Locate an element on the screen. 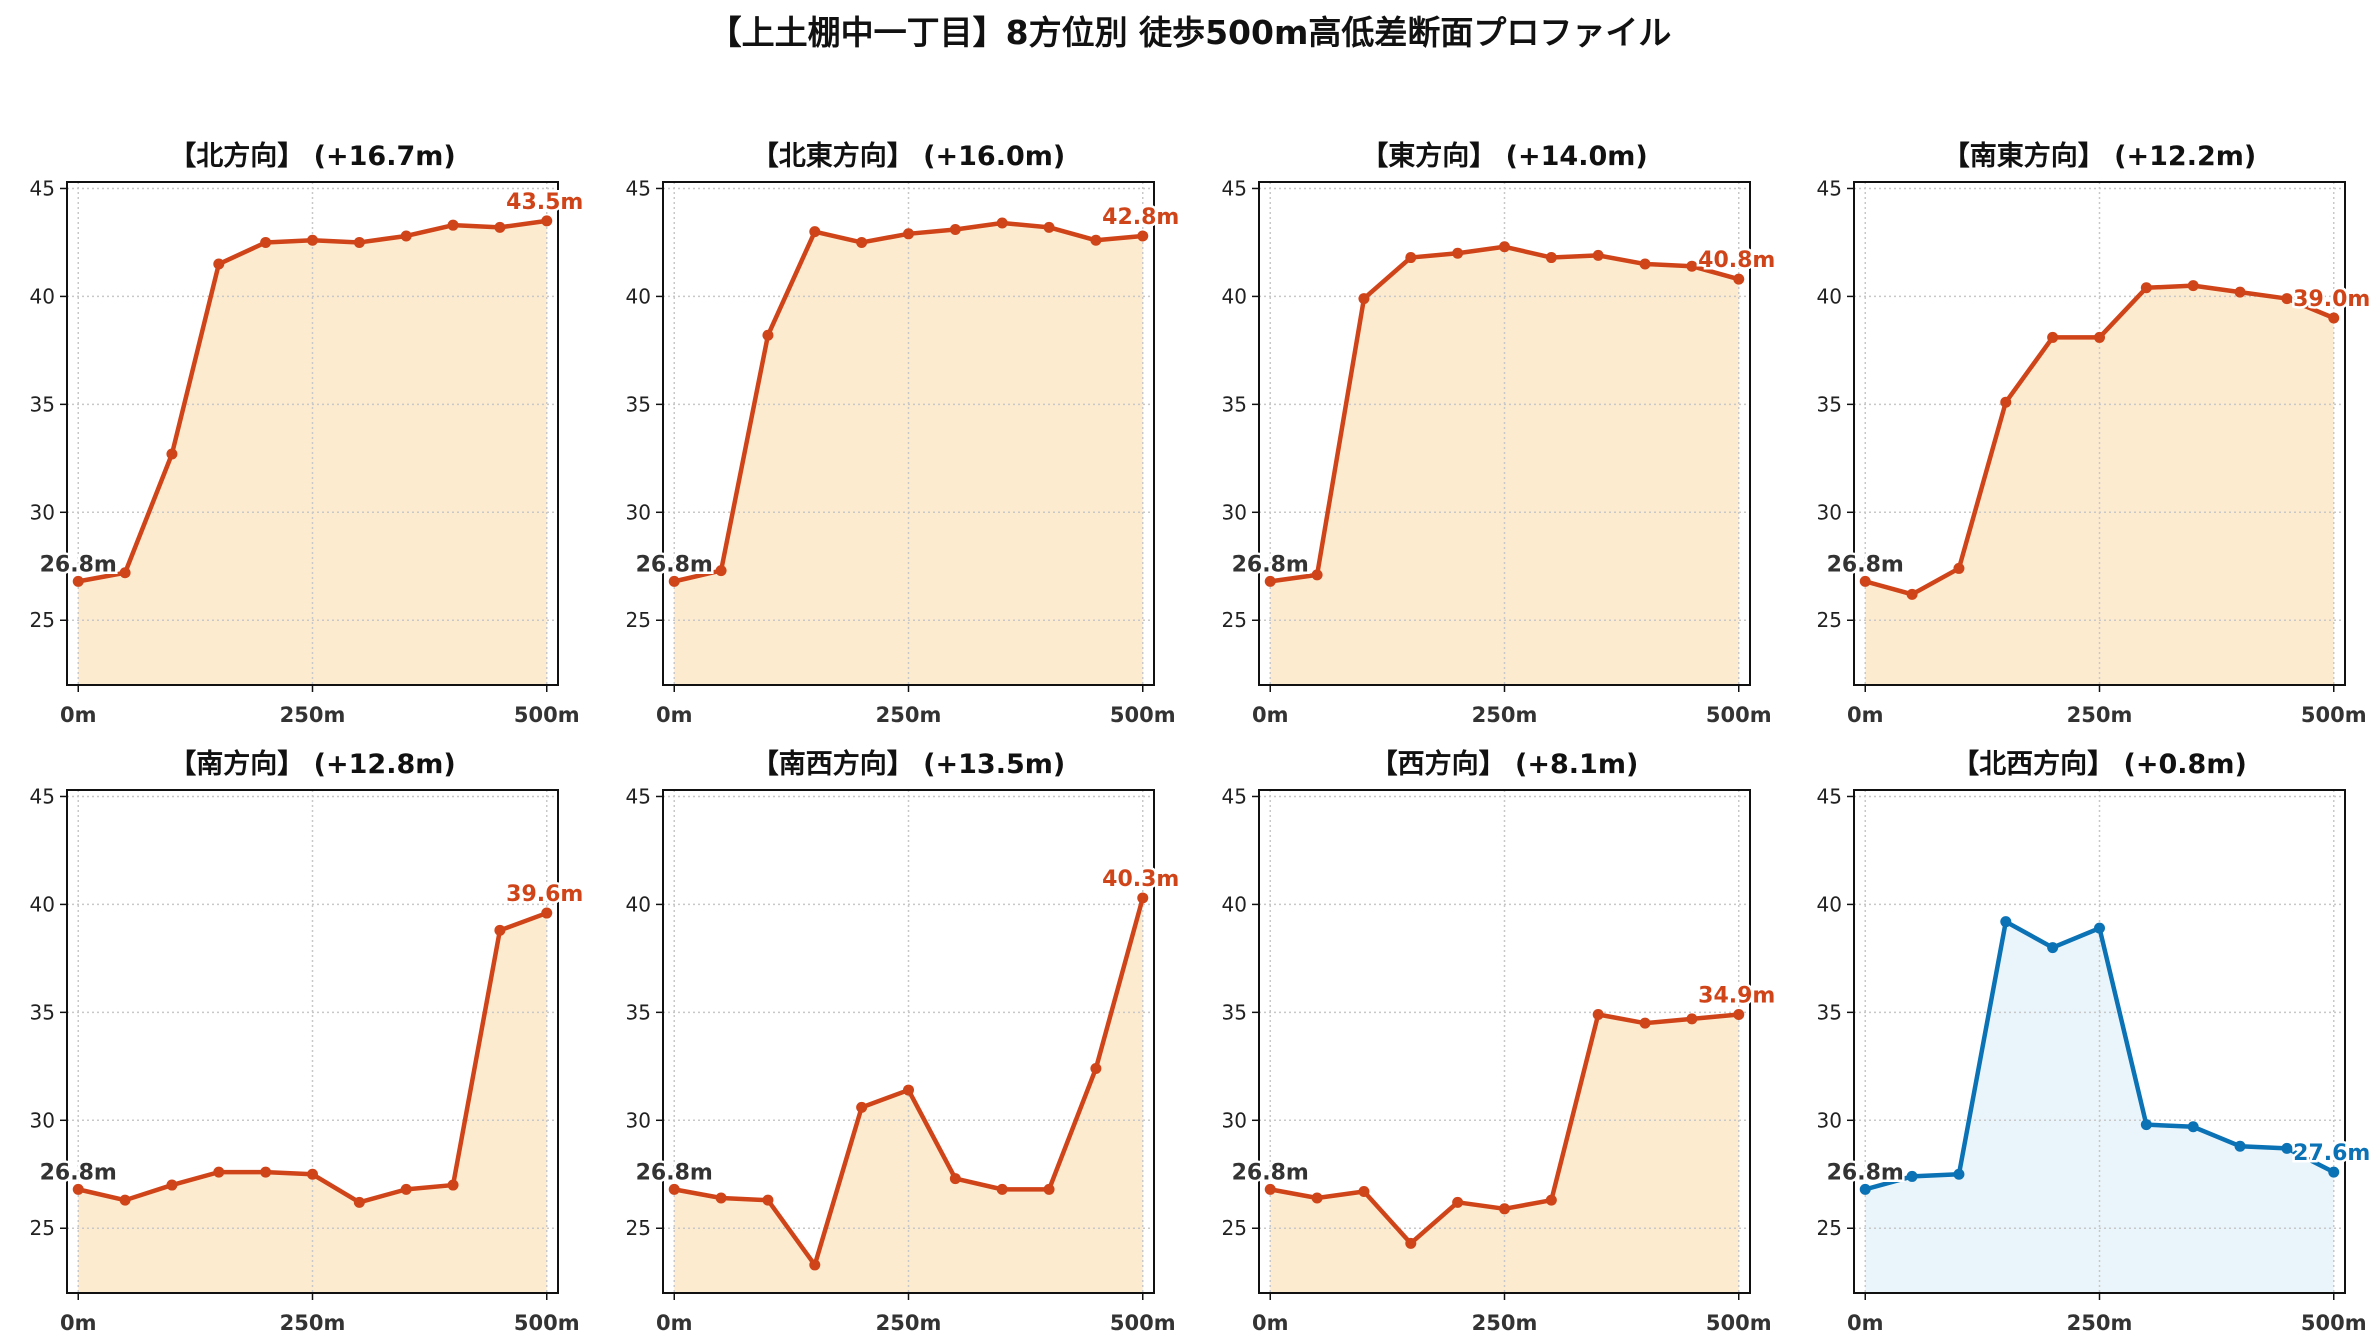  panel-title: 【北方向】 (+16.7m) is located at coordinates (312, 156).